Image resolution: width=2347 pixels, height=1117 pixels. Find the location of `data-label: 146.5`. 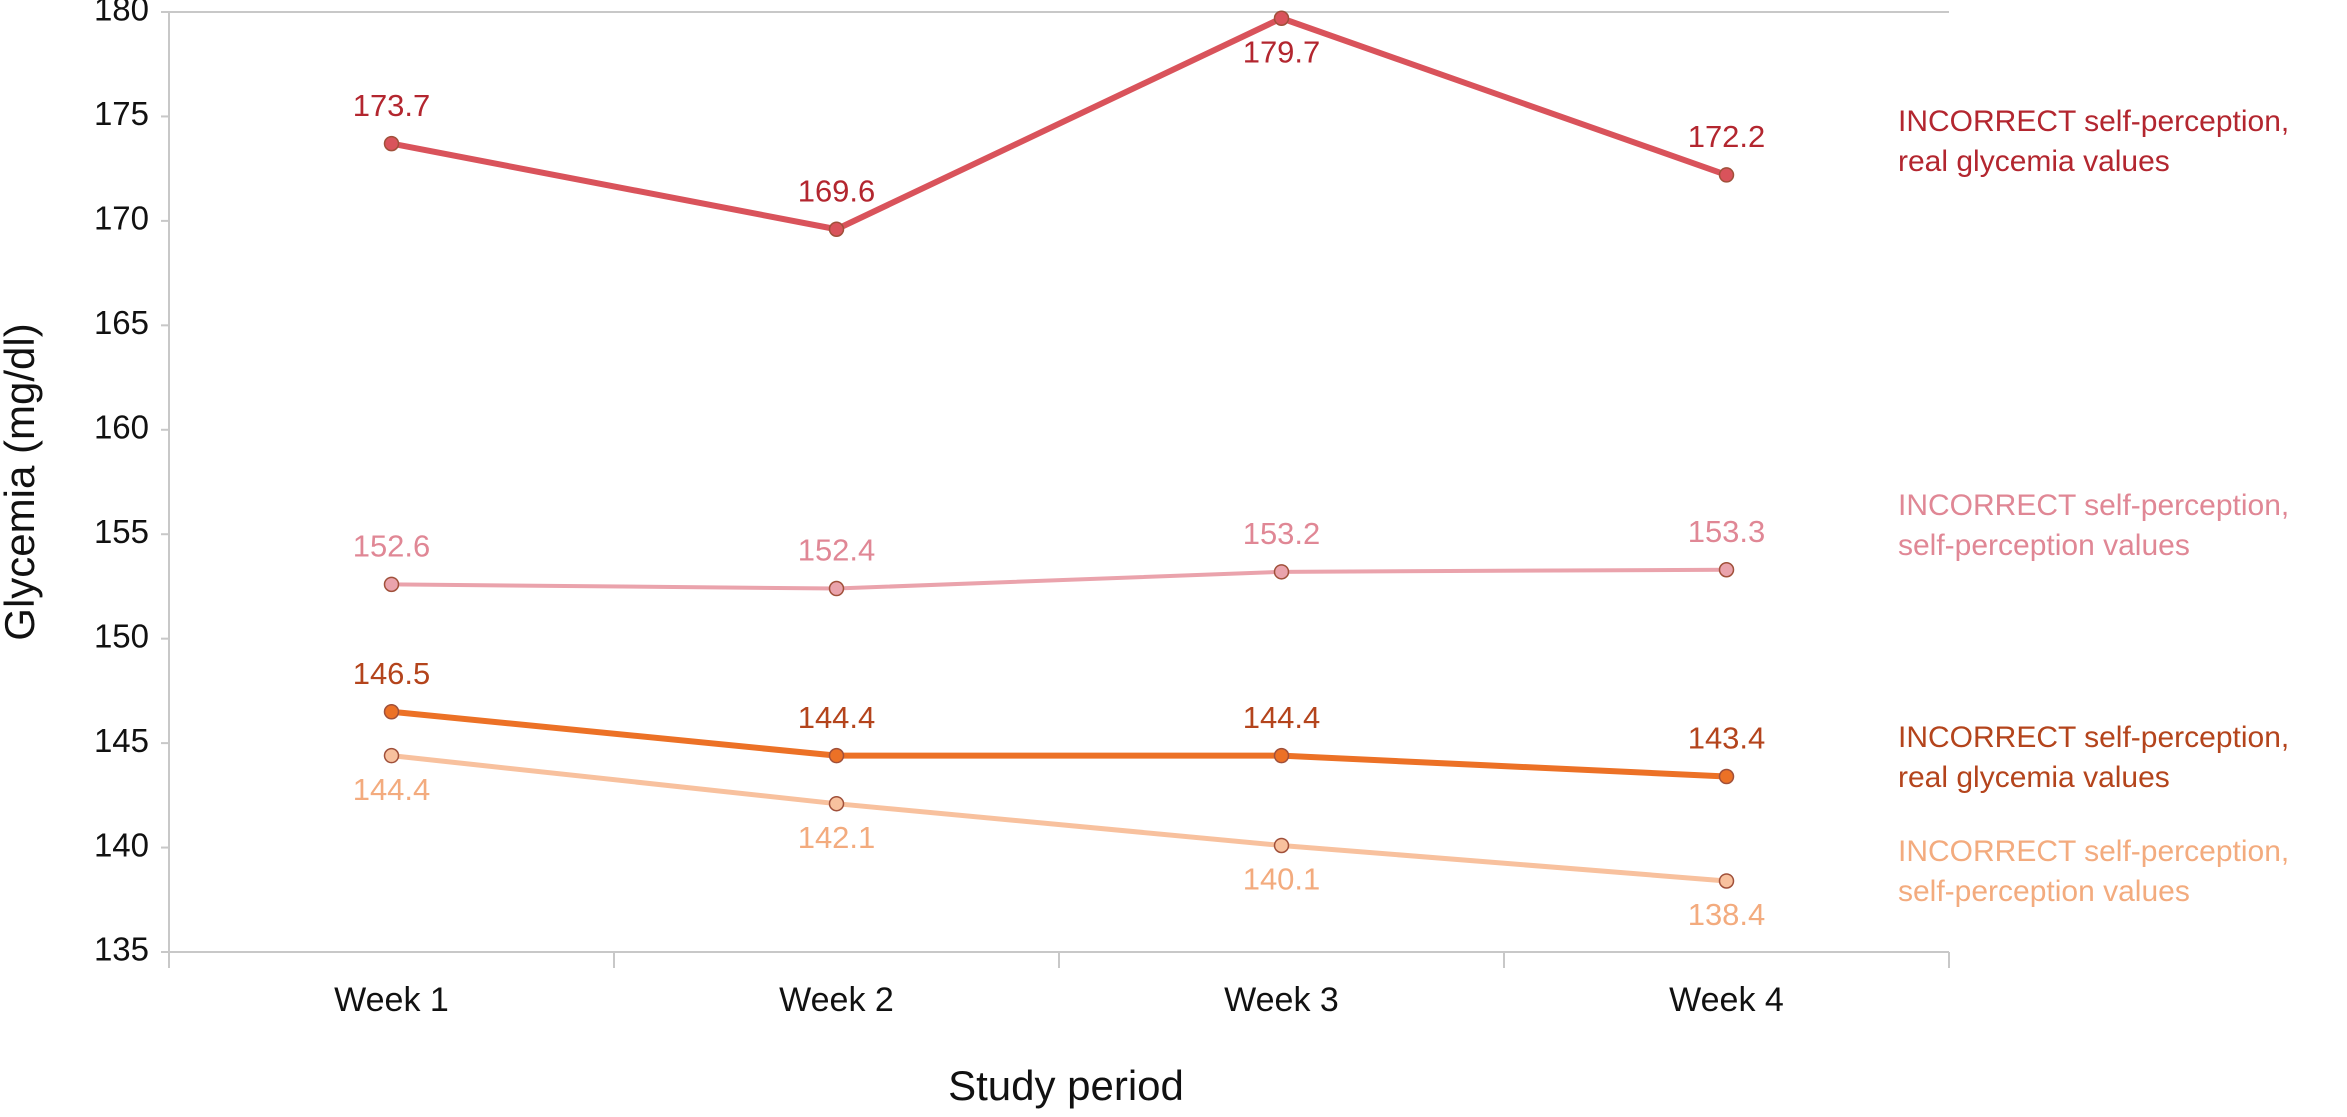

data-label: 146.5 is located at coordinates (392, 673).